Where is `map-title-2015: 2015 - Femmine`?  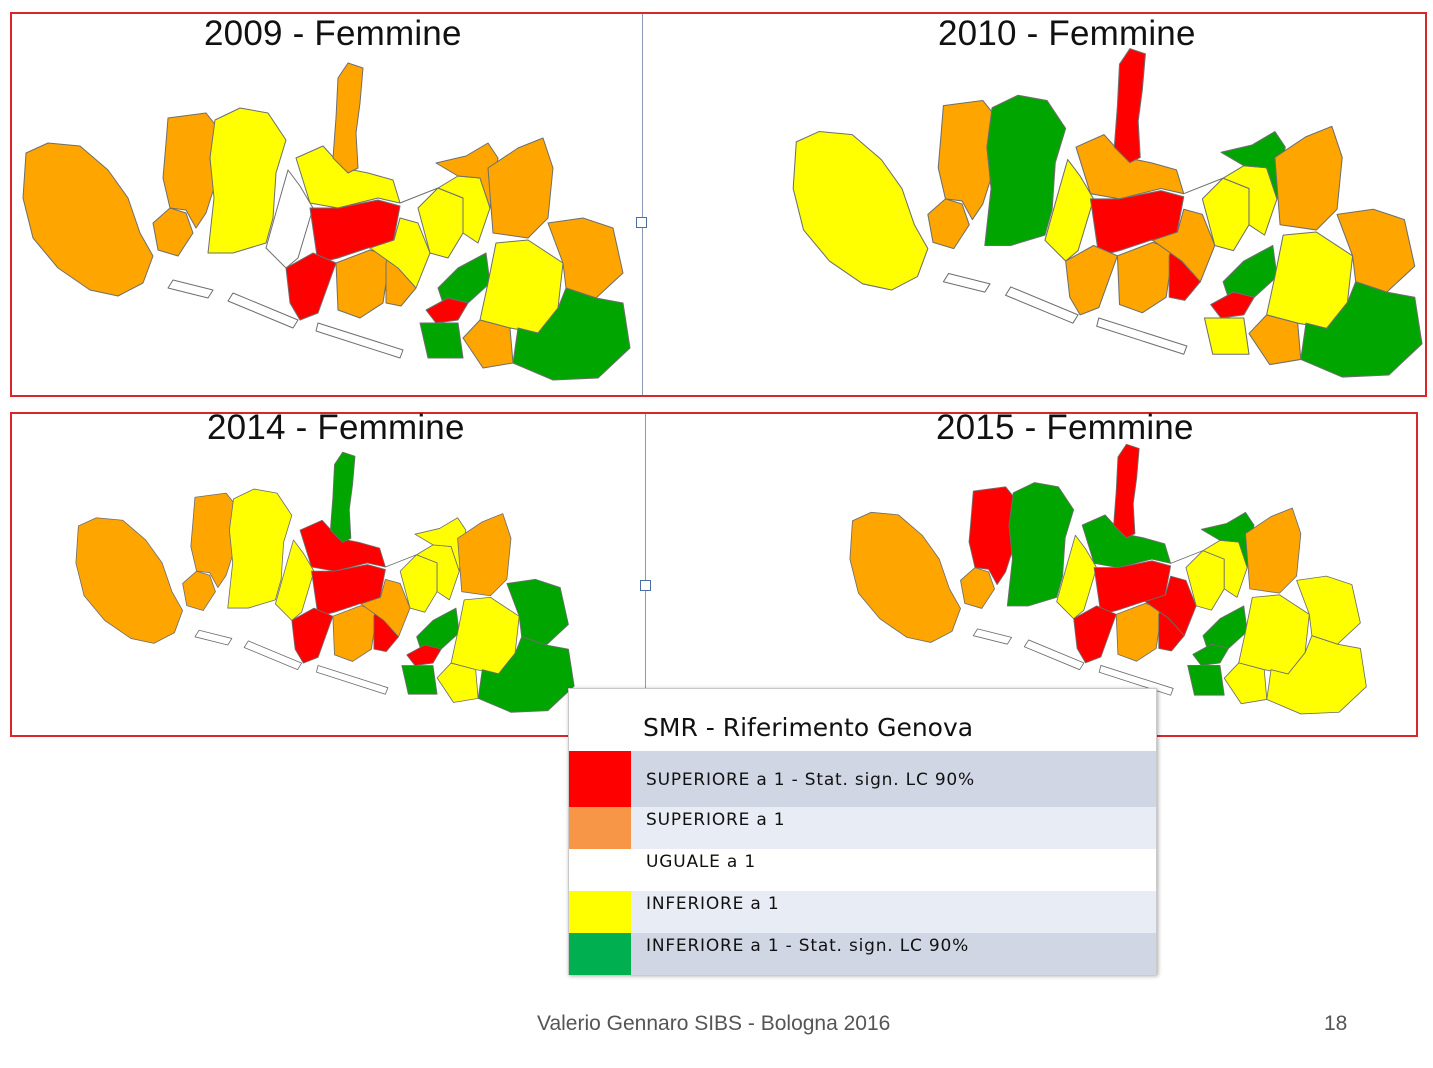 map-title-2015: 2015 - Femmine is located at coordinates (1065, 427).